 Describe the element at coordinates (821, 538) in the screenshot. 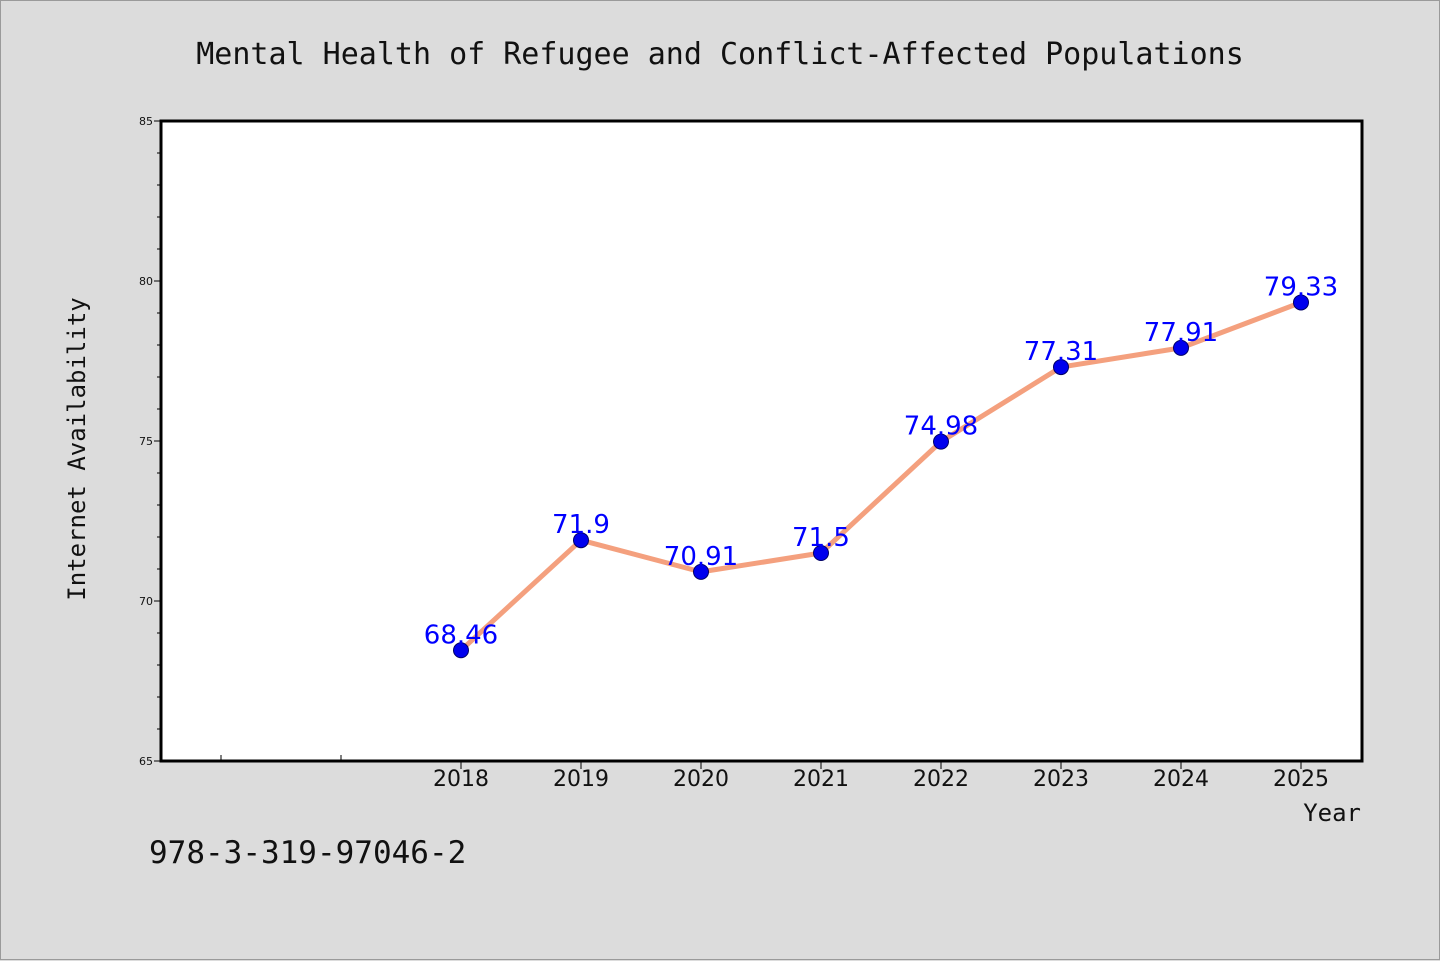

I see `data-label: 71.5` at that location.